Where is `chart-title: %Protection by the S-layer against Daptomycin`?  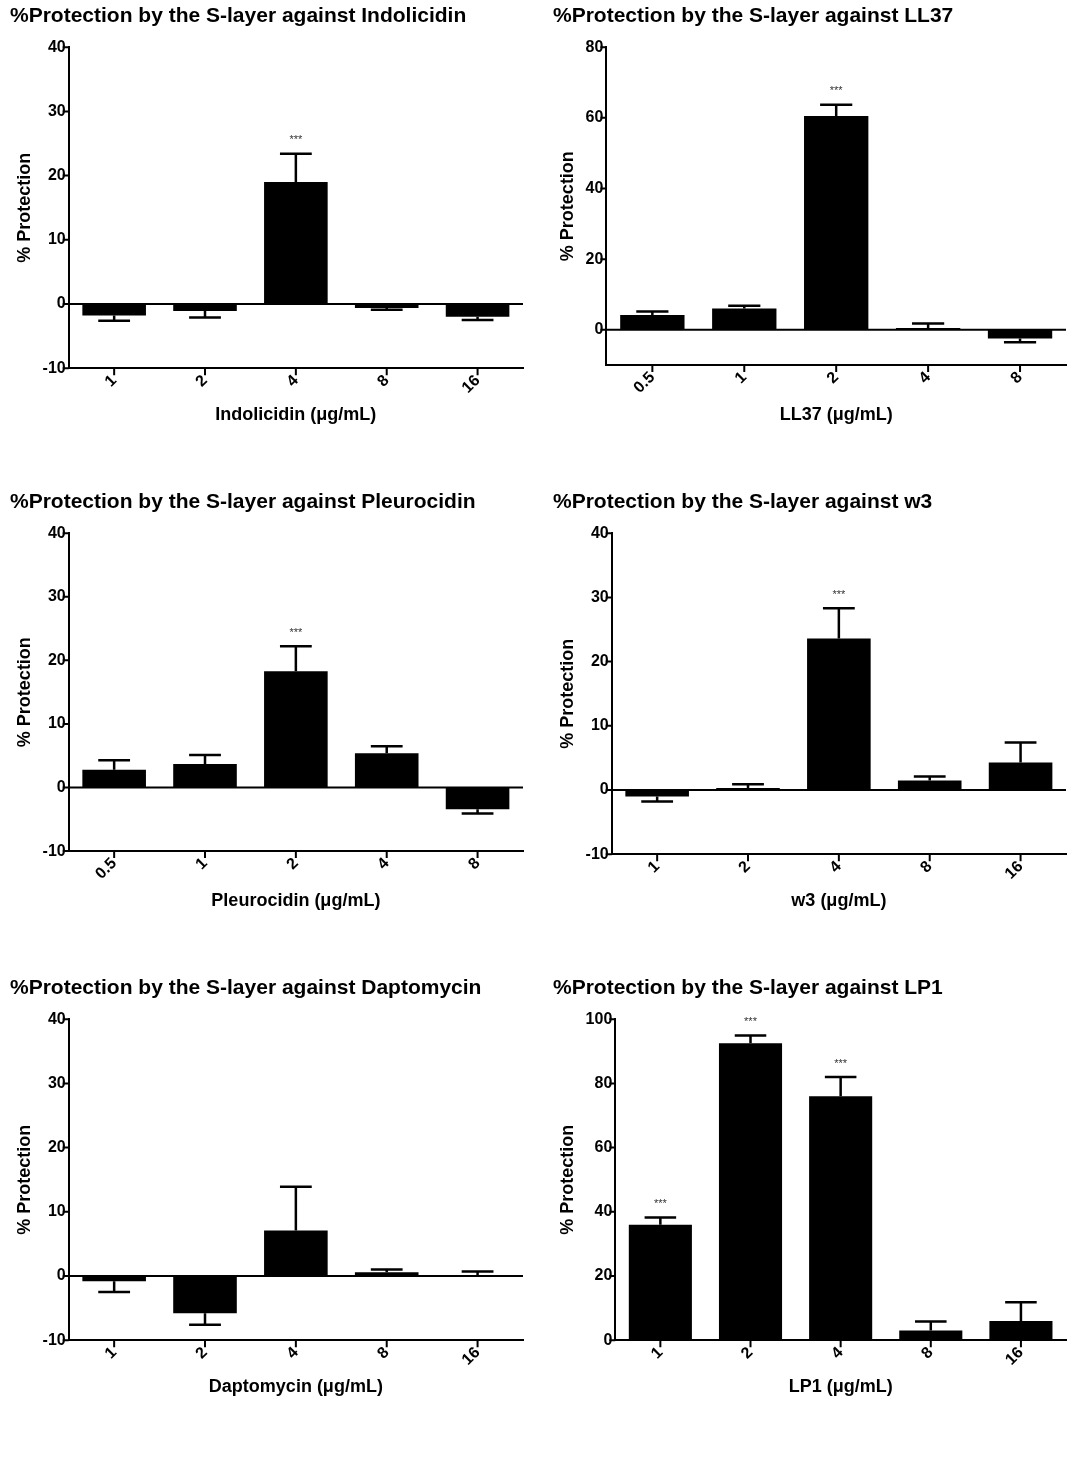
chart-title: %Protection by the S-layer against Daptomycin is located at coordinates (246, 987).